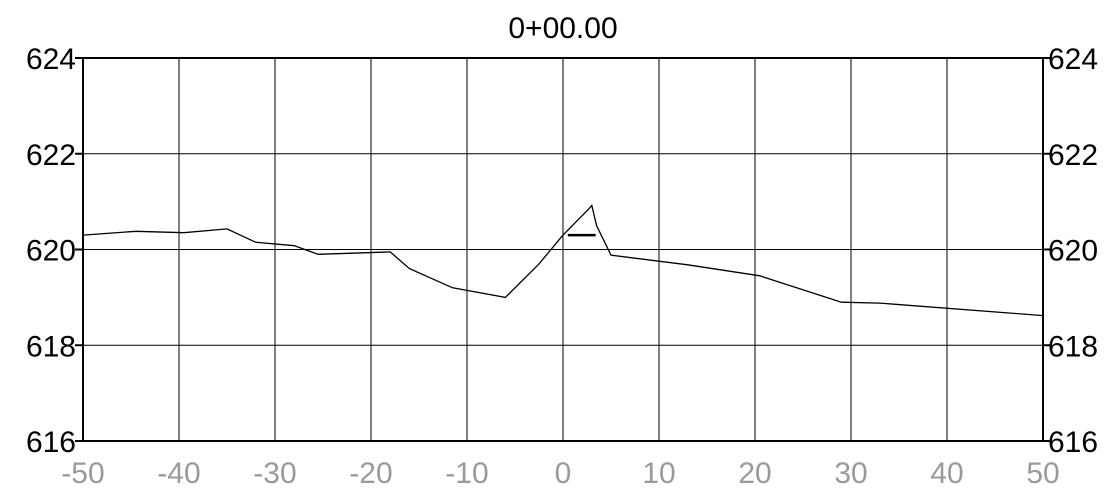 This screenshot has width=1113, height=501. Describe the element at coordinates (274, 473) in the screenshot. I see `x-tick-label: -30` at that location.